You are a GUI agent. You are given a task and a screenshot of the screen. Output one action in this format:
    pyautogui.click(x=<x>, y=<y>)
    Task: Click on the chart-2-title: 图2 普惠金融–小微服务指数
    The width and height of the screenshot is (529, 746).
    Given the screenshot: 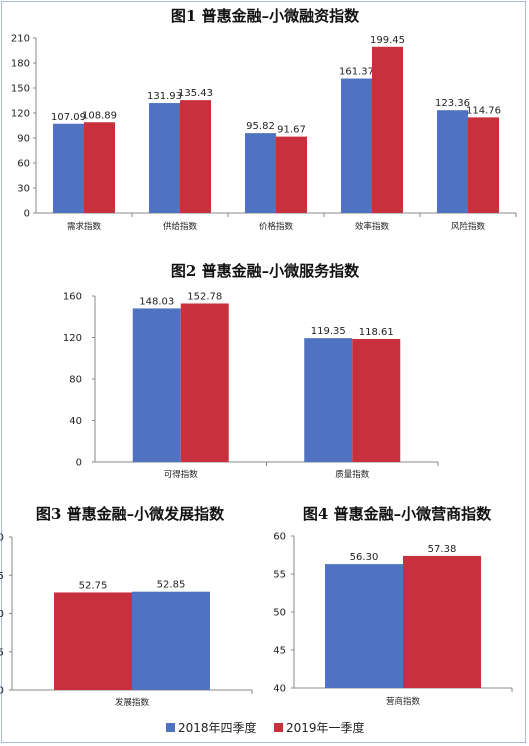 What is the action you would take?
    pyautogui.click(x=265, y=271)
    